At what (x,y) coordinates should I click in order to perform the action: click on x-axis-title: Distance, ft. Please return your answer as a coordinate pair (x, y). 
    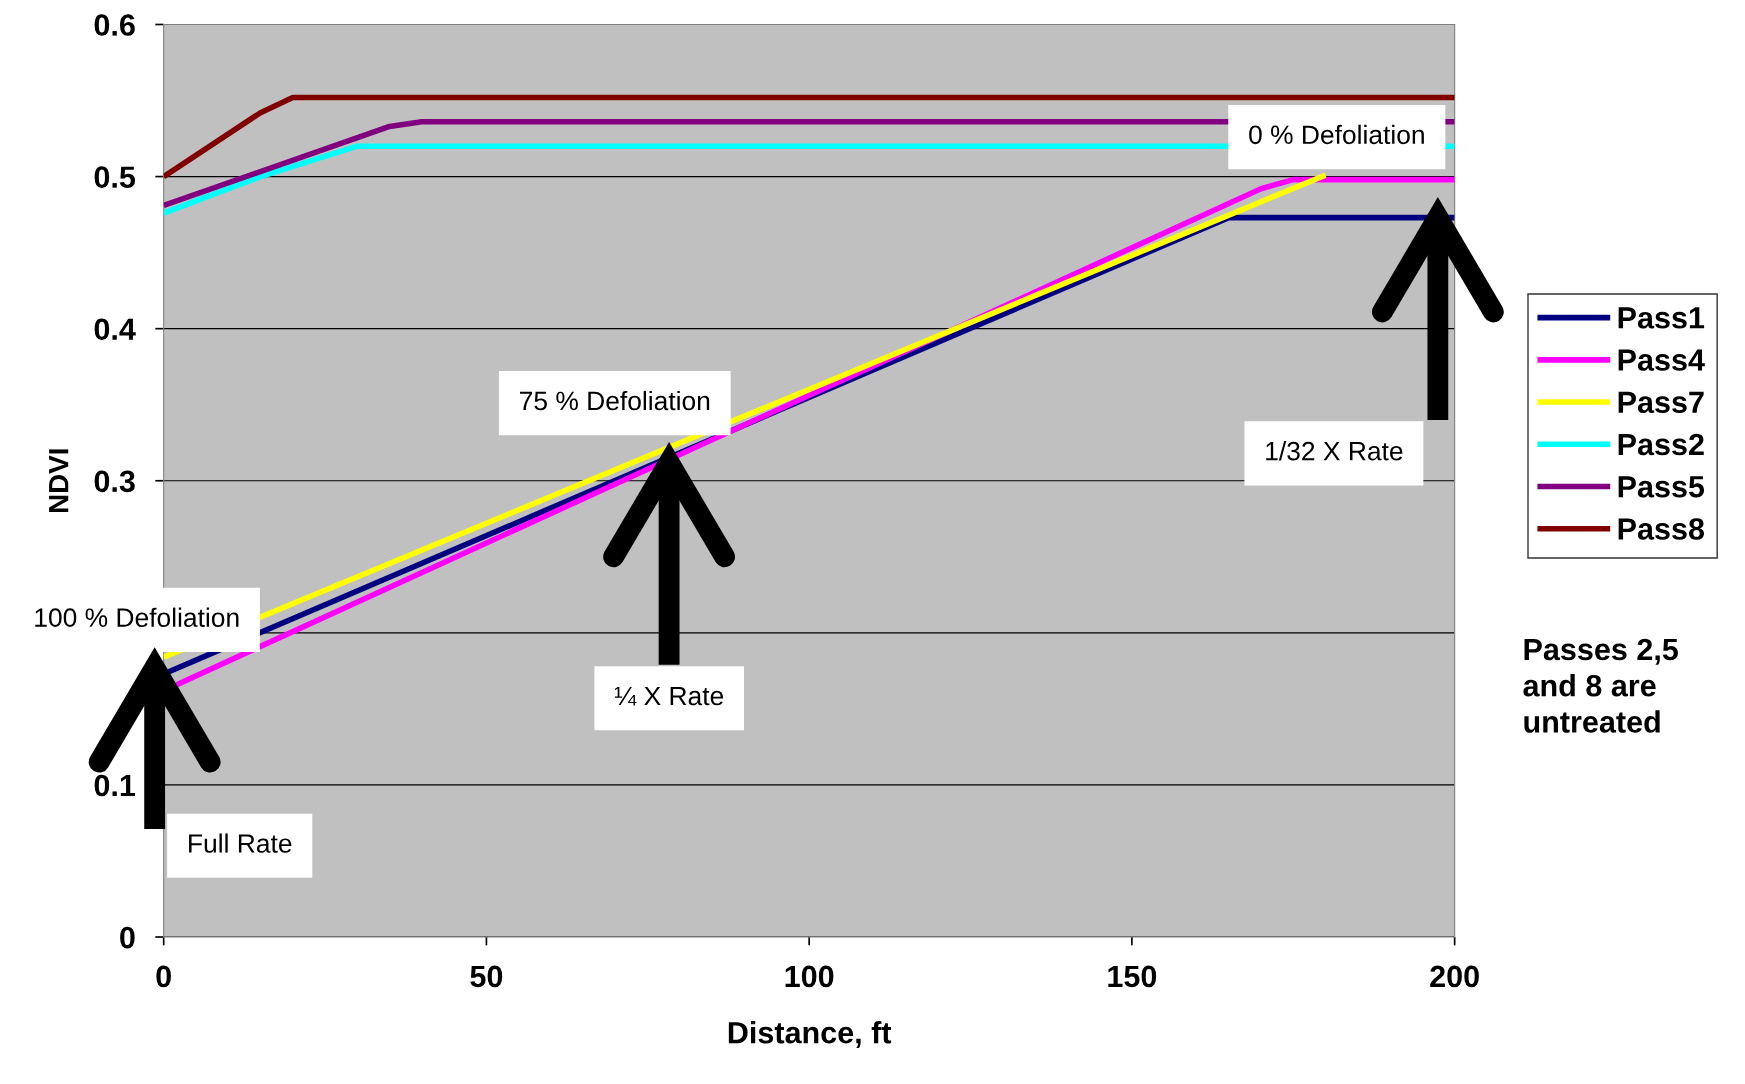
    Looking at the image, I should click on (810, 1034).